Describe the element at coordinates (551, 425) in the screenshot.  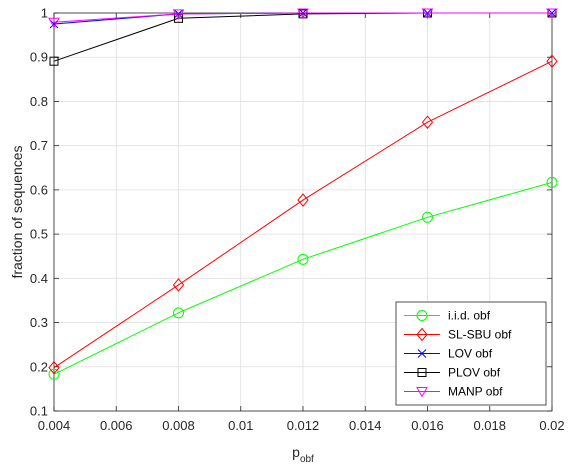
I see `x-tick-label: 0.02` at that location.